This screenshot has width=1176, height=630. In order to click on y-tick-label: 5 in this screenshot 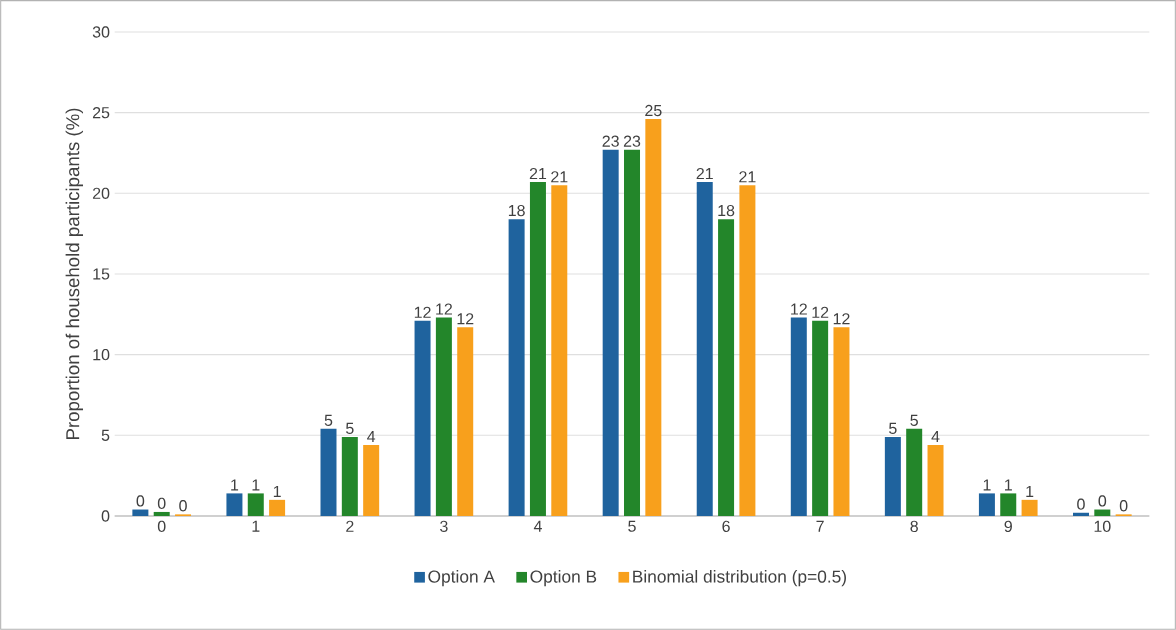, I will do `click(105, 435)`.